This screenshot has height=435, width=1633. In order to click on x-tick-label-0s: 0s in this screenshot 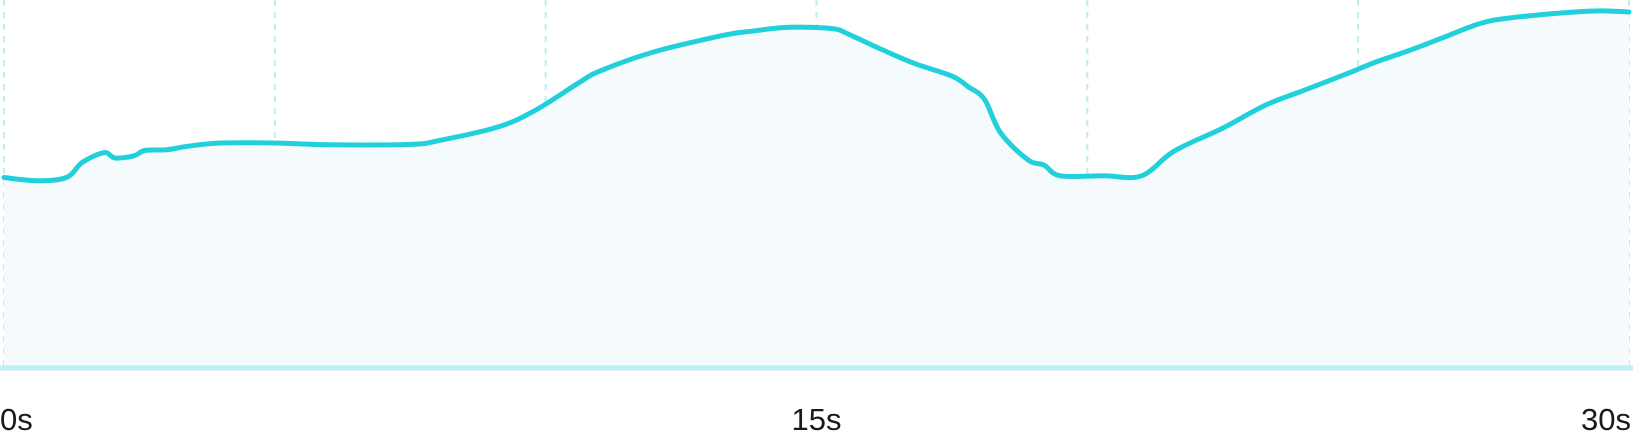, I will do `click(16, 418)`.